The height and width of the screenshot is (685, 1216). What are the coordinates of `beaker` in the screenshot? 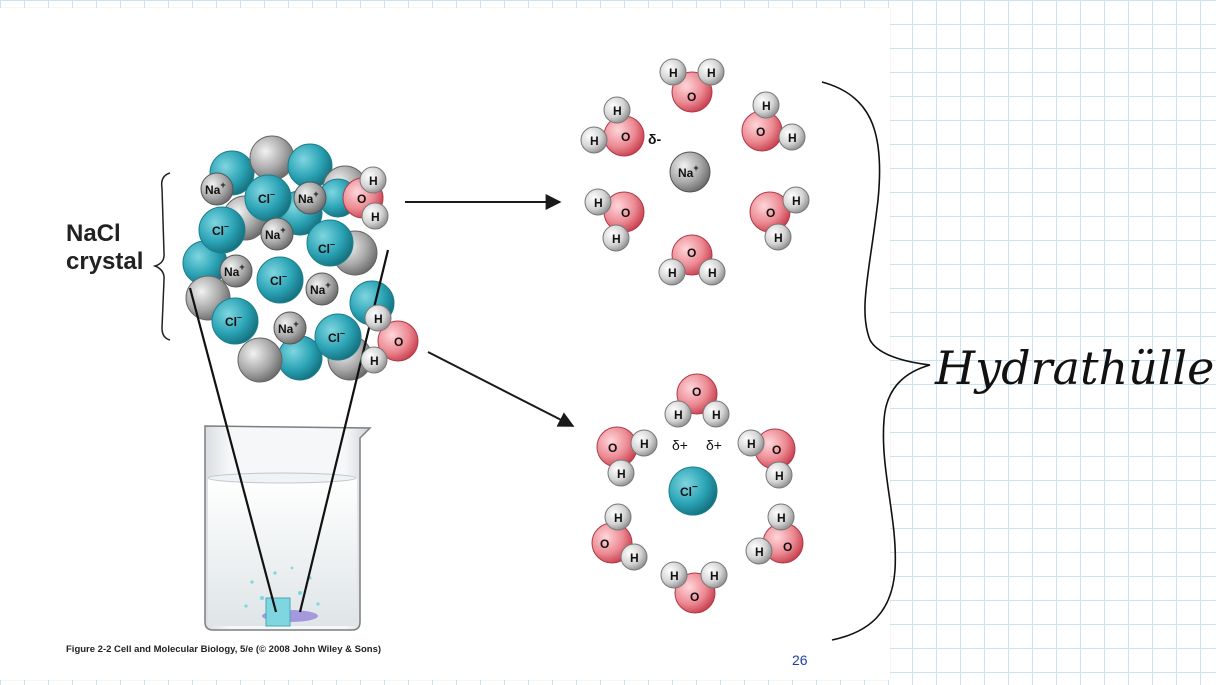 It's located at (288, 528).